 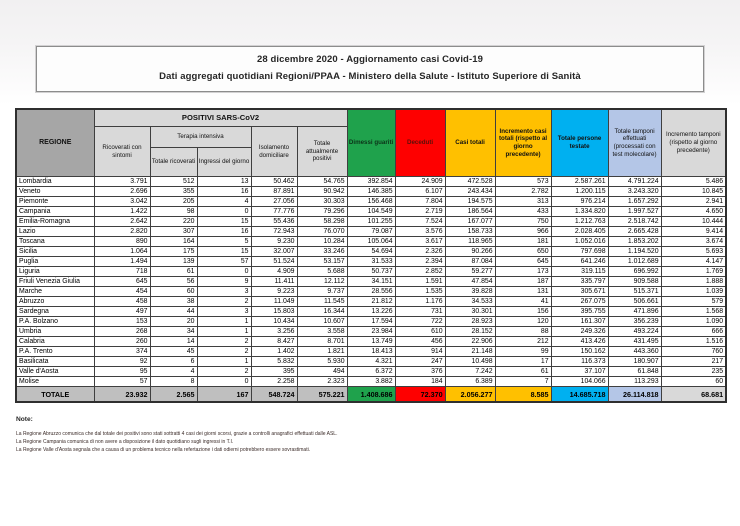 What do you see at coordinates (274, 371) in the screenshot?
I see `value-cell: 395` at bounding box center [274, 371].